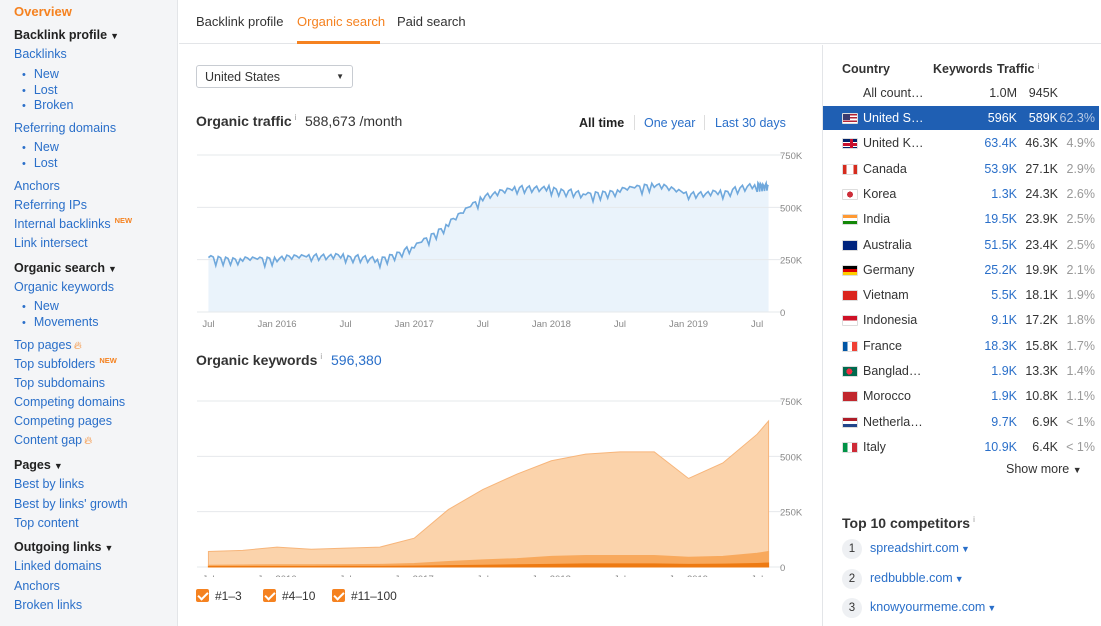  What do you see at coordinates (40, 54) in the screenshot?
I see `sidebar-item-backlinks: Backlinks` at bounding box center [40, 54].